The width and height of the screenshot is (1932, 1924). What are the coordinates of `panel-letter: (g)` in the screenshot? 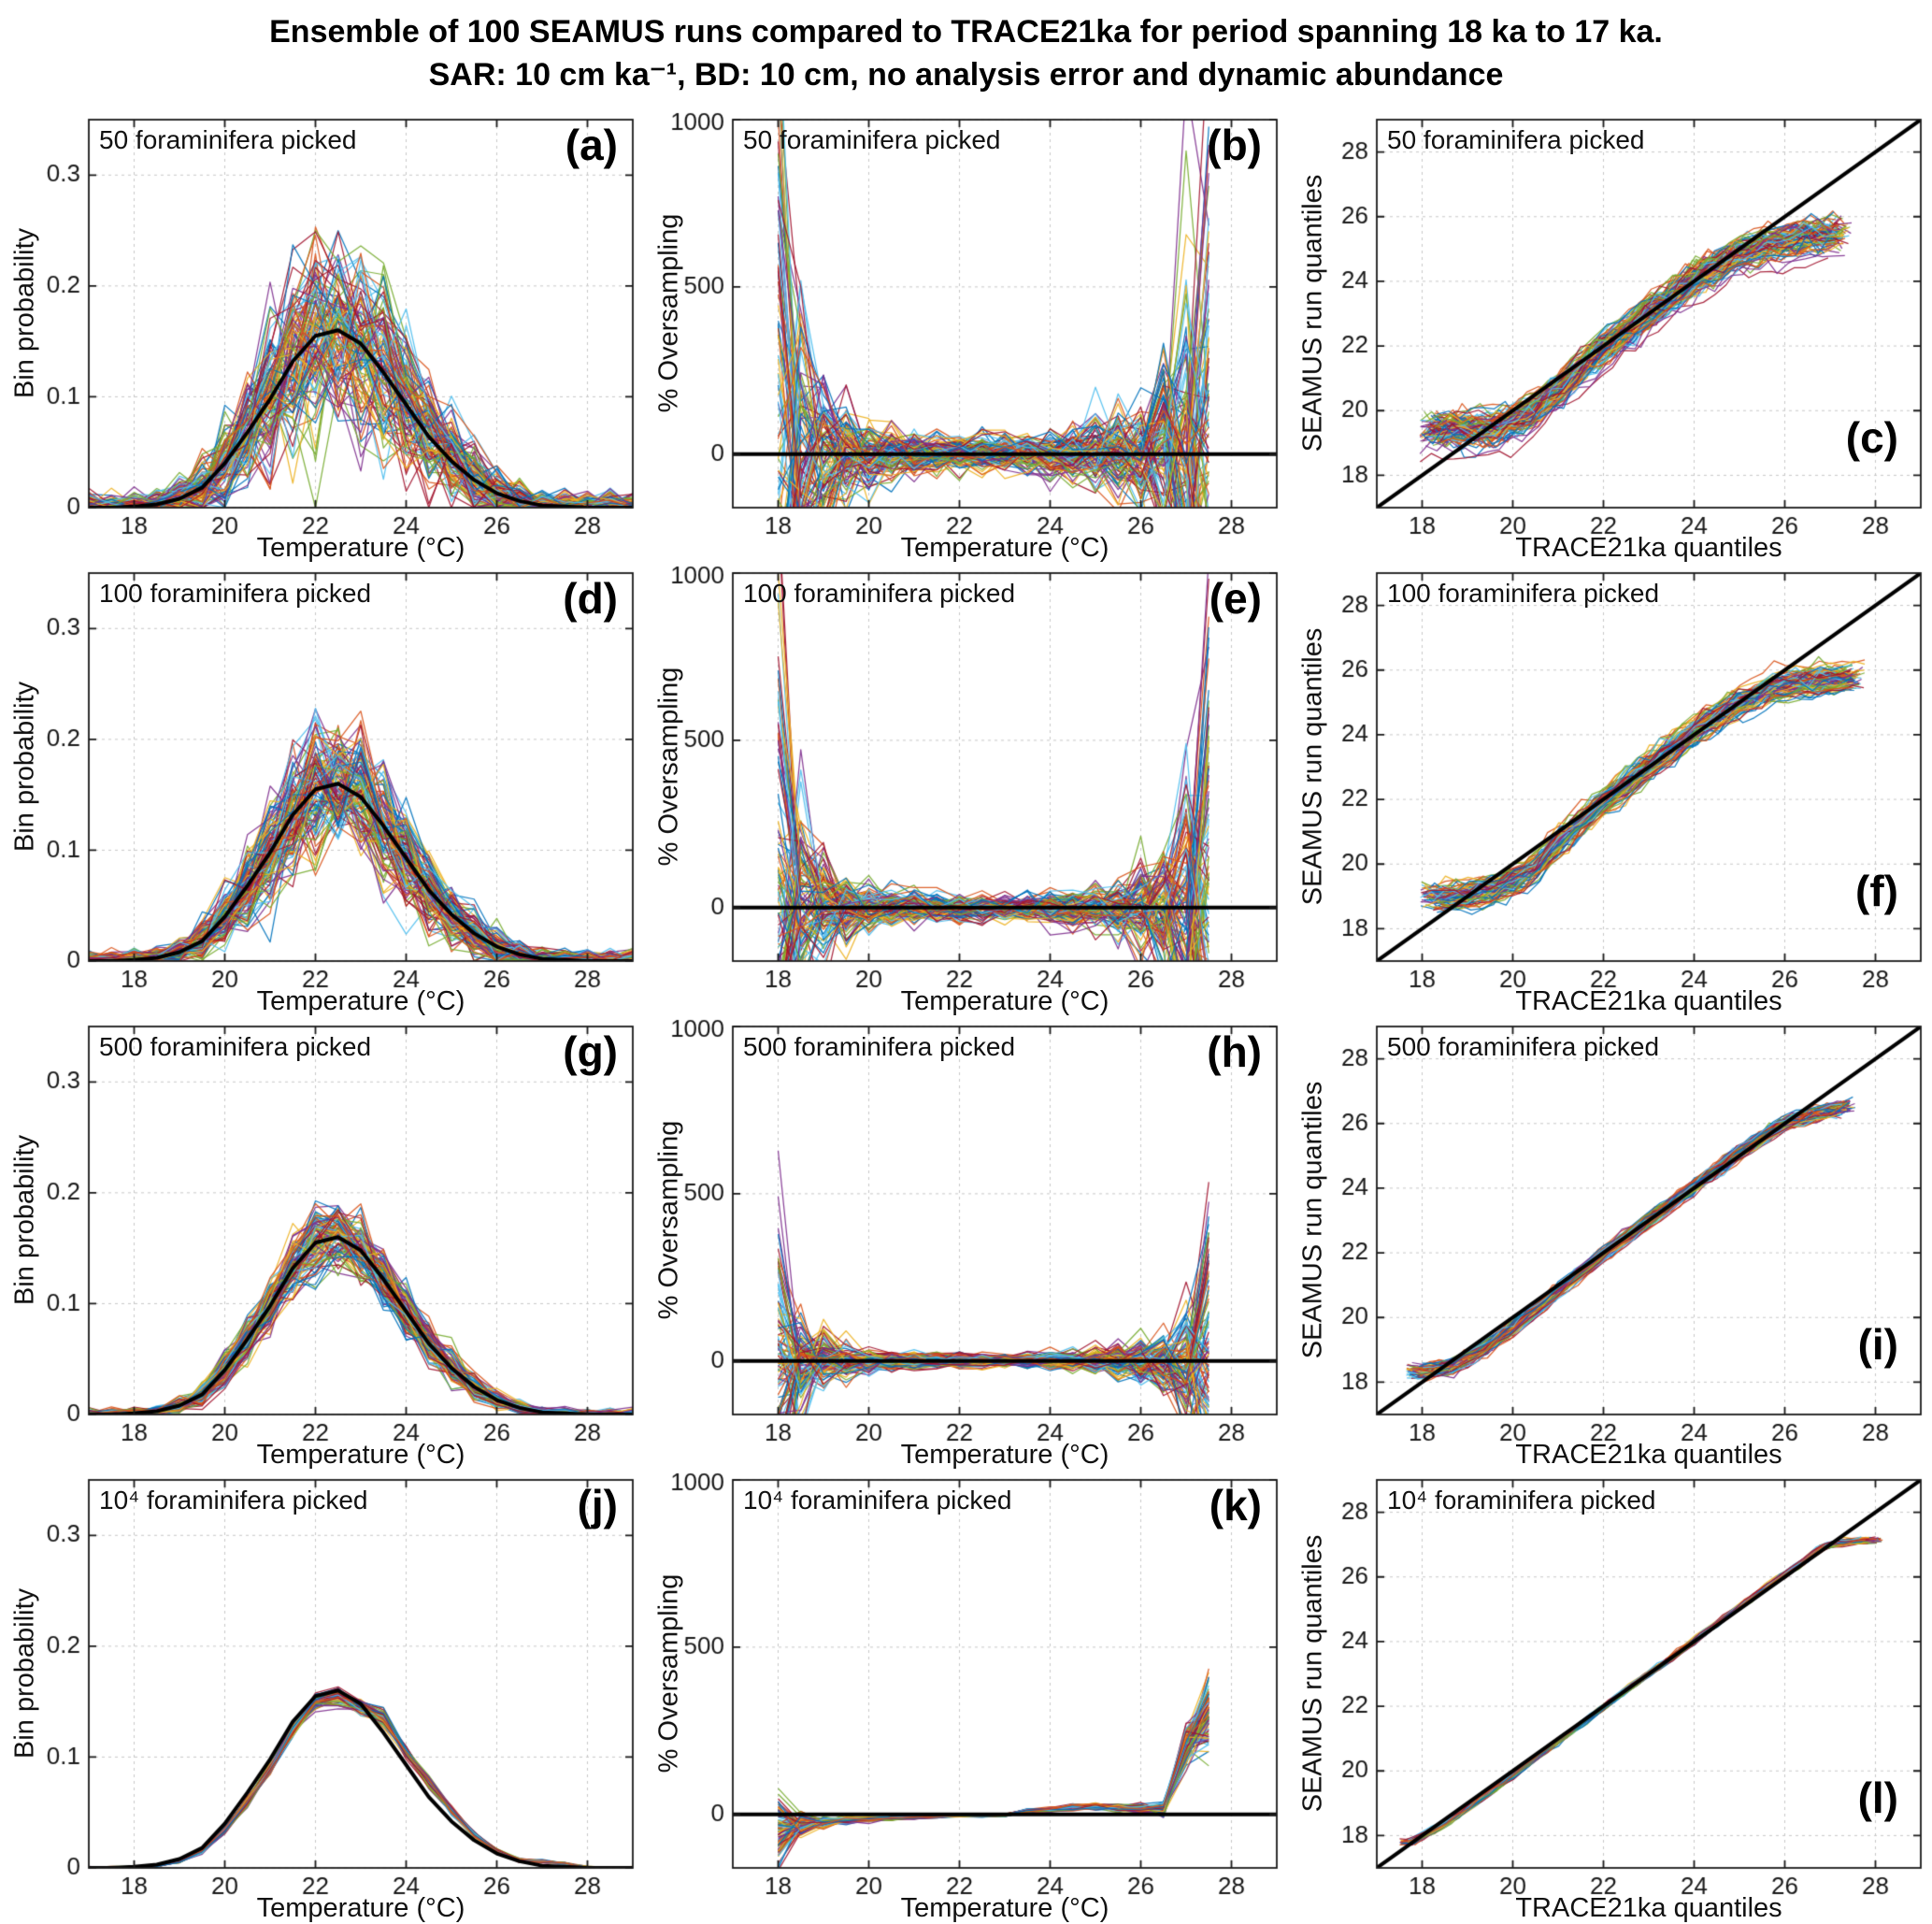 It's located at (590, 1051).